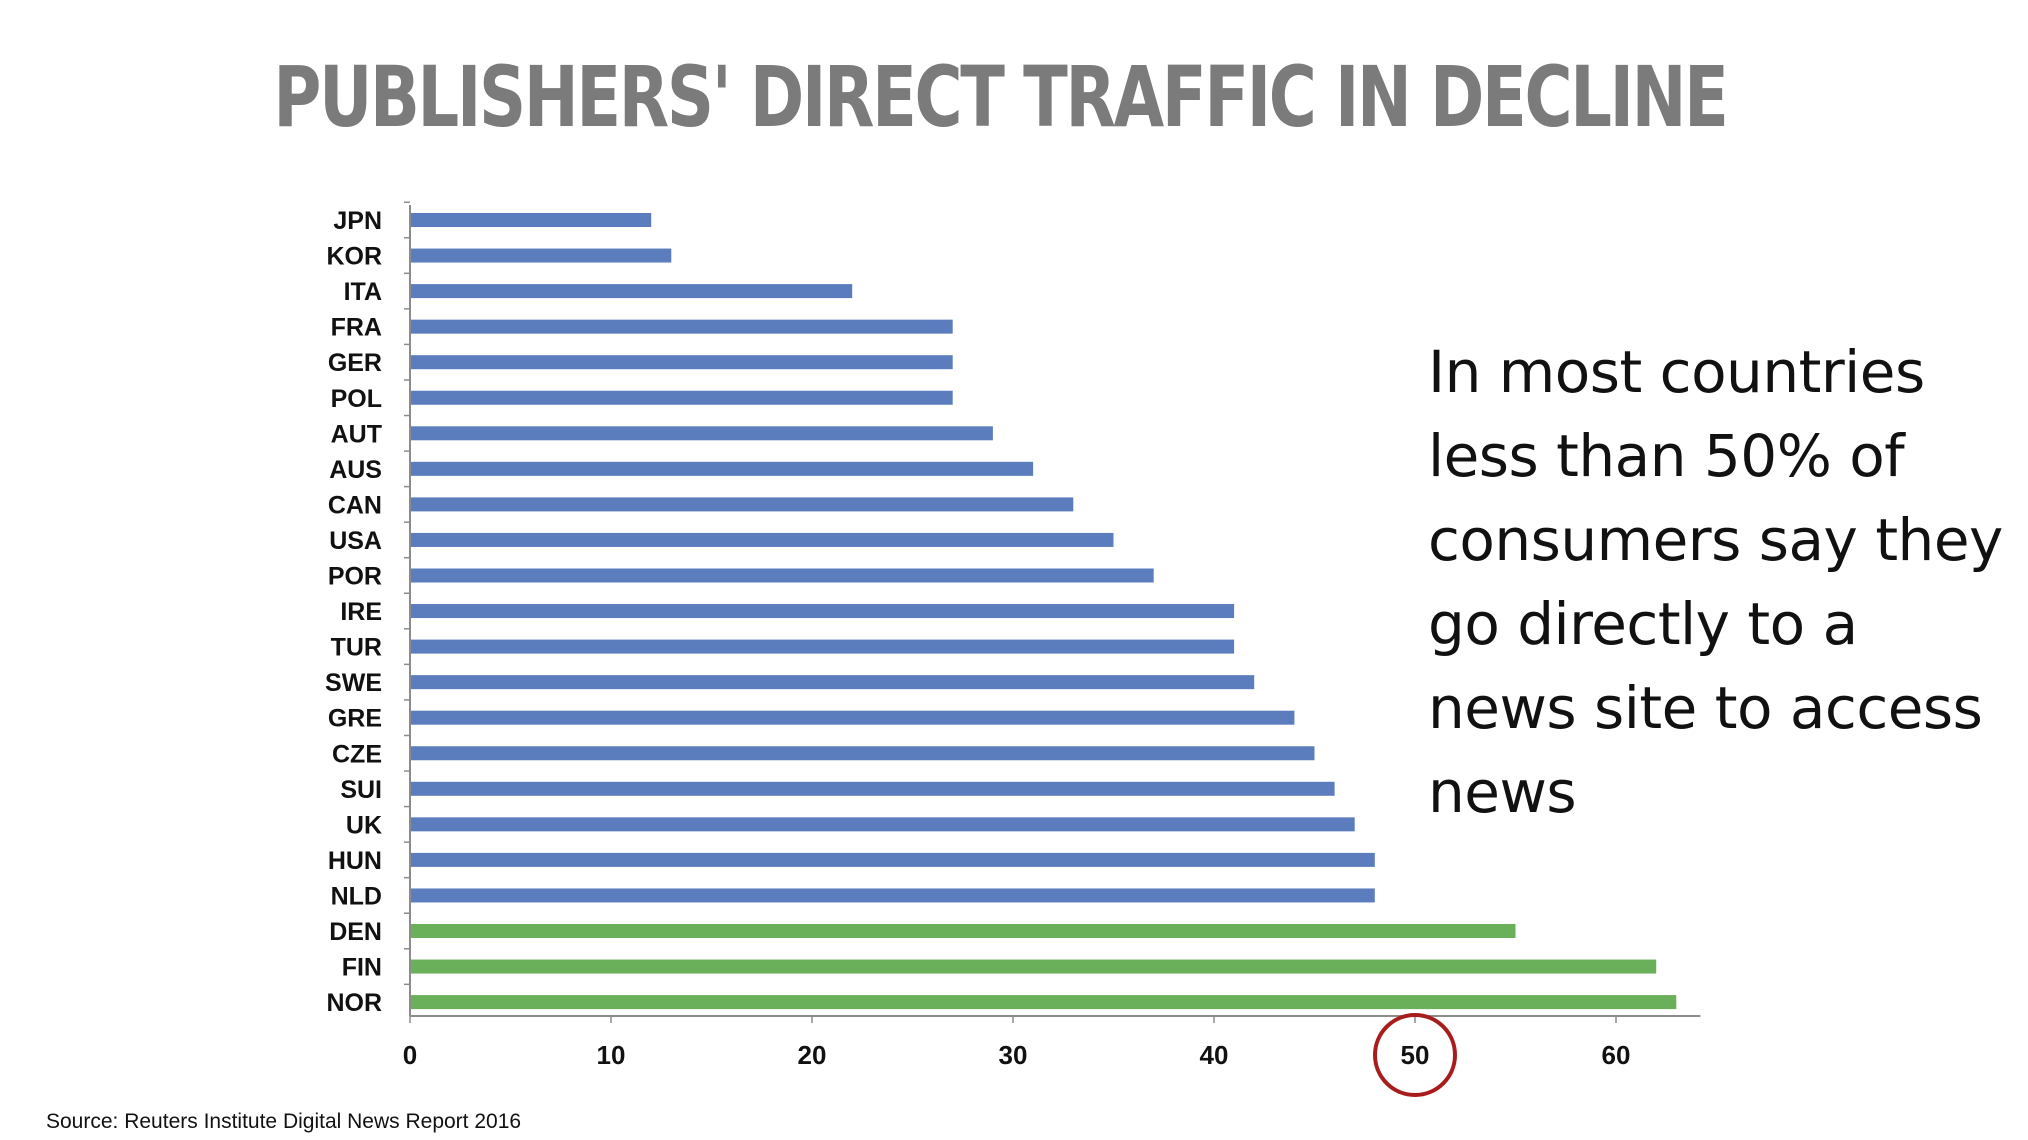 The height and width of the screenshot is (1140, 2028). Describe the element at coordinates (722, 468) in the screenshot. I see `bar-aus` at that location.